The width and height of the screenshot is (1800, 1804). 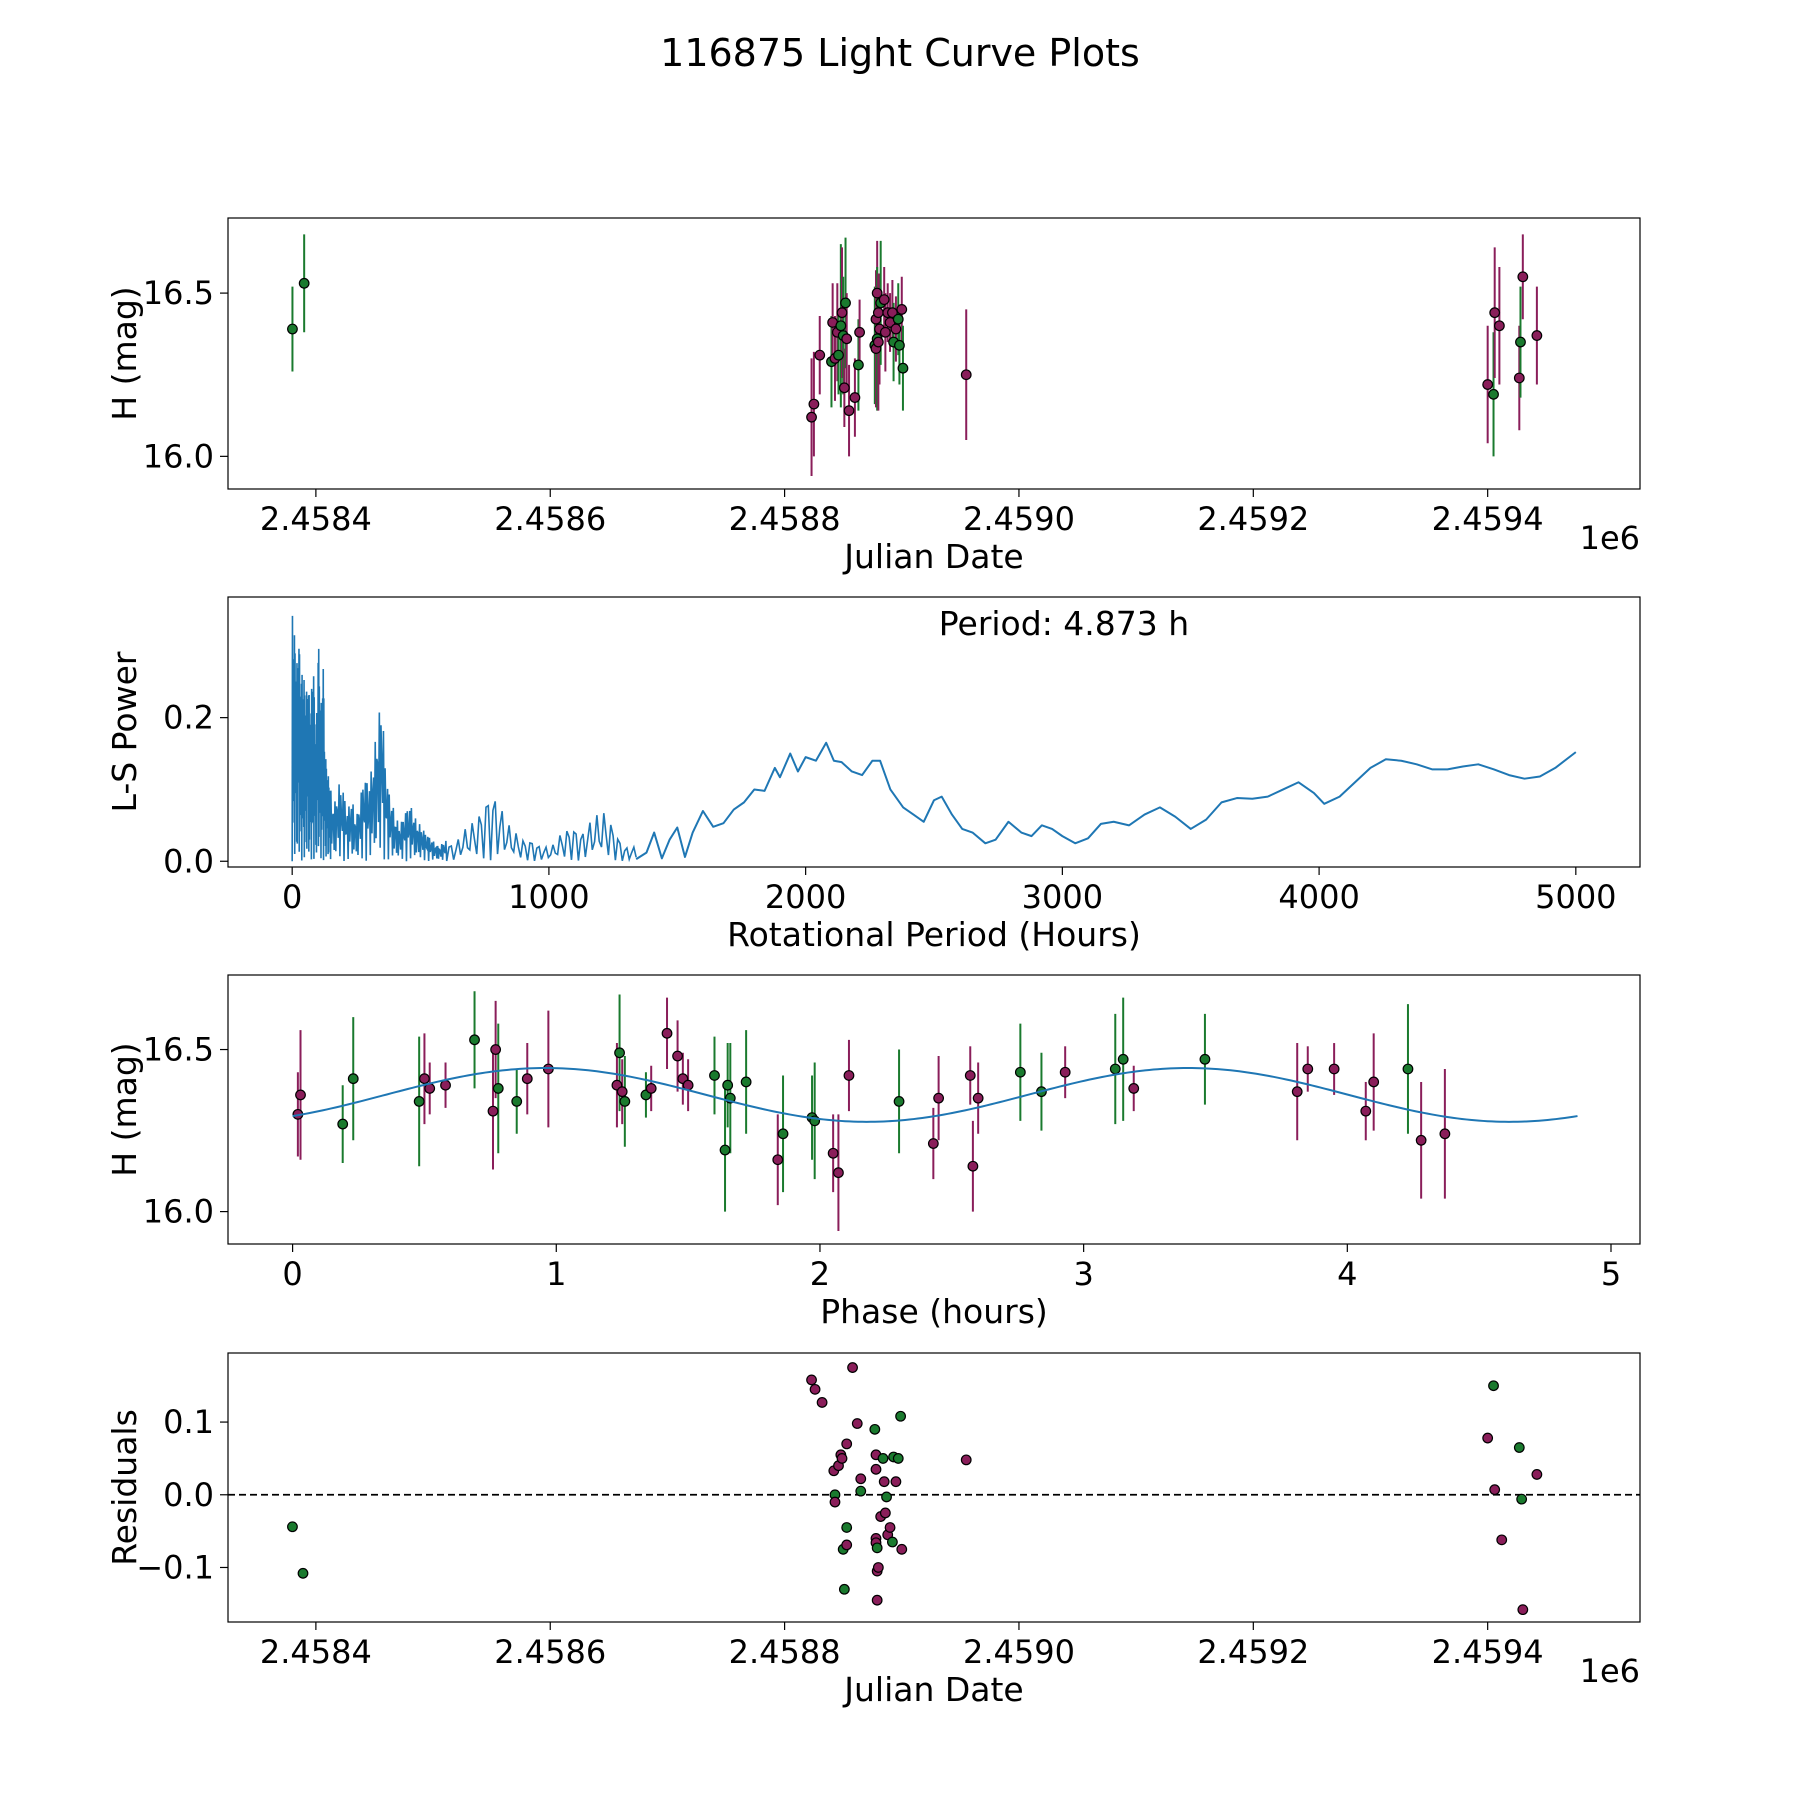 I want to click on x-tick-label: 1, so click(x=556, y=1274).